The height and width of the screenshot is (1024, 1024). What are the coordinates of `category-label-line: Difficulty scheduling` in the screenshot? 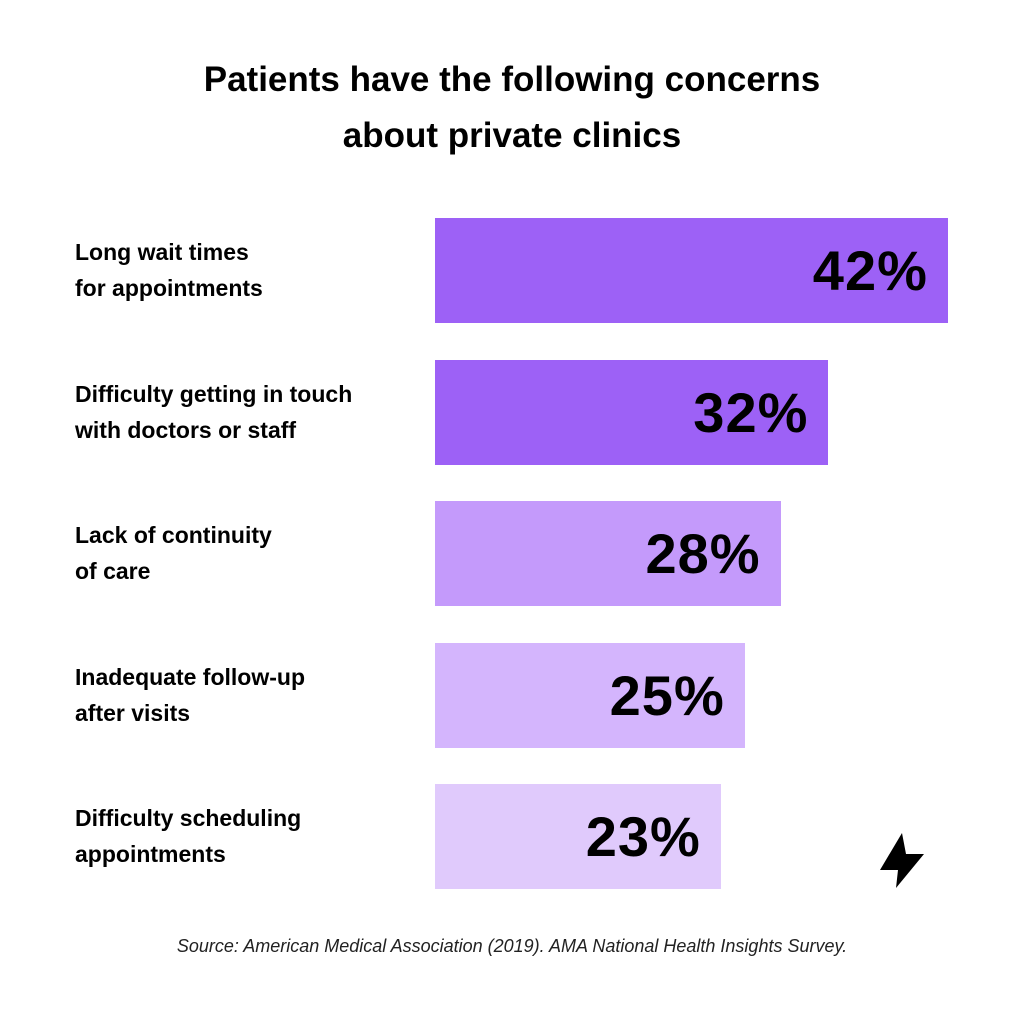 It's located at (188, 818).